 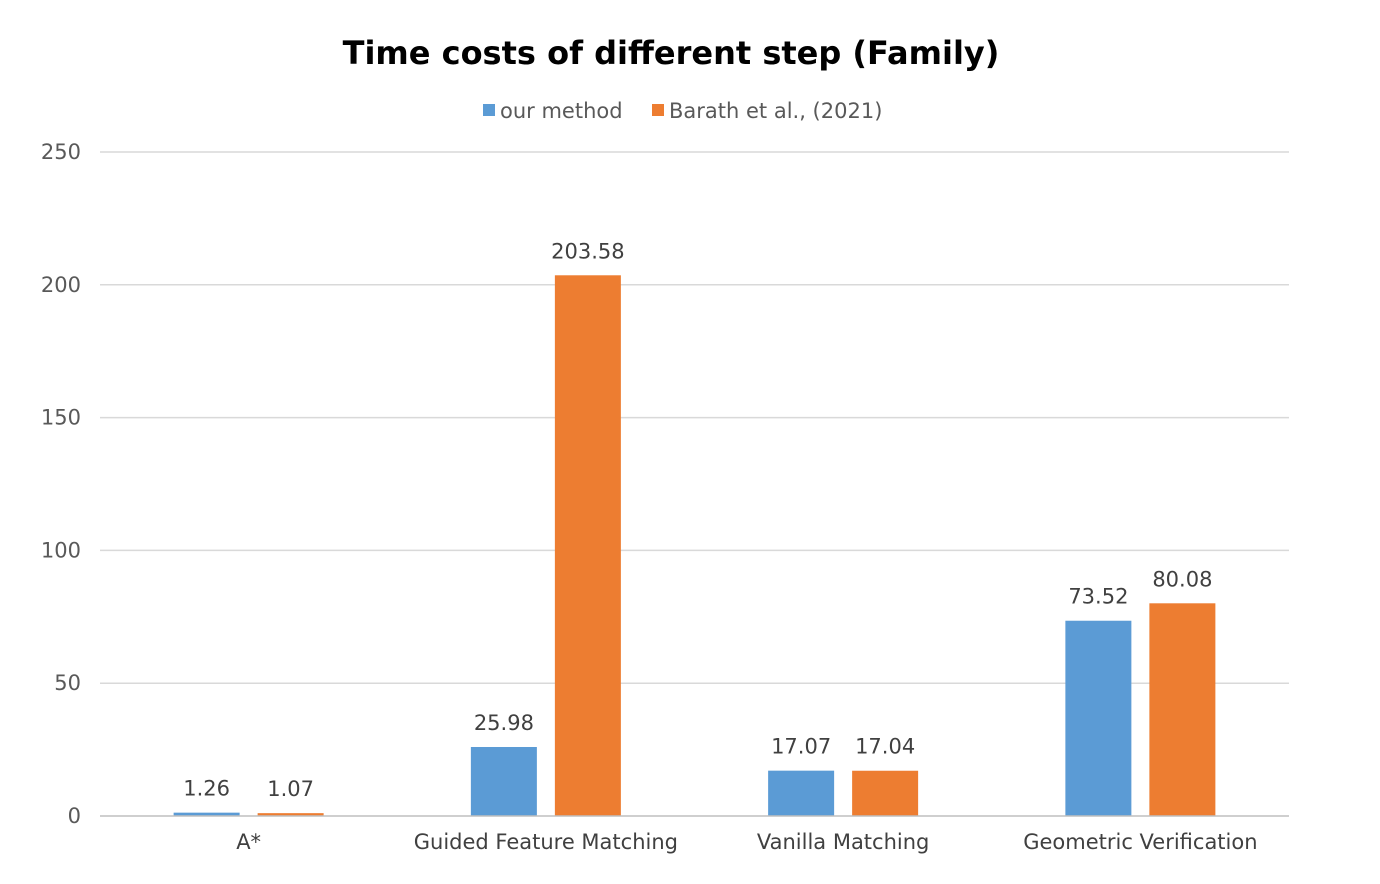 I want to click on data-label: 1.07, so click(x=290, y=789).